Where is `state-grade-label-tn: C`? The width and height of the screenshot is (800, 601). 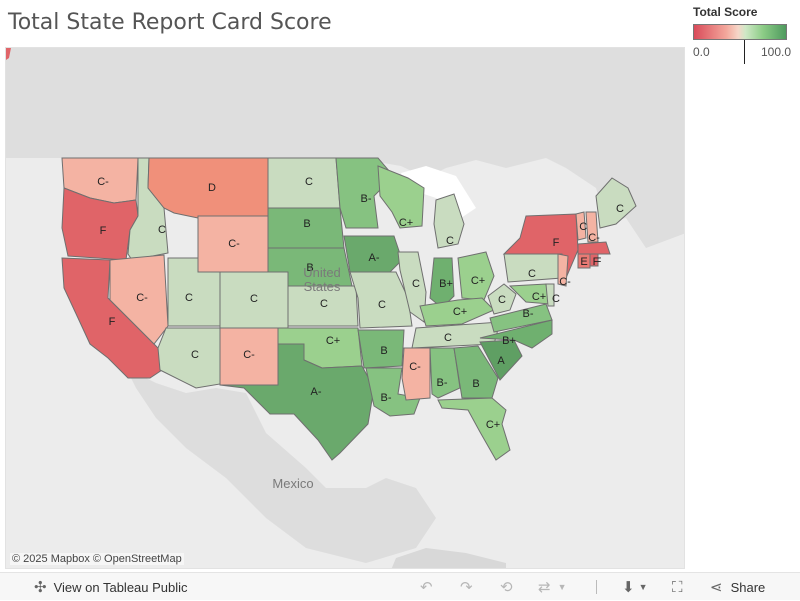 state-grade-label-tn: C is located at coordinates (448, 338).